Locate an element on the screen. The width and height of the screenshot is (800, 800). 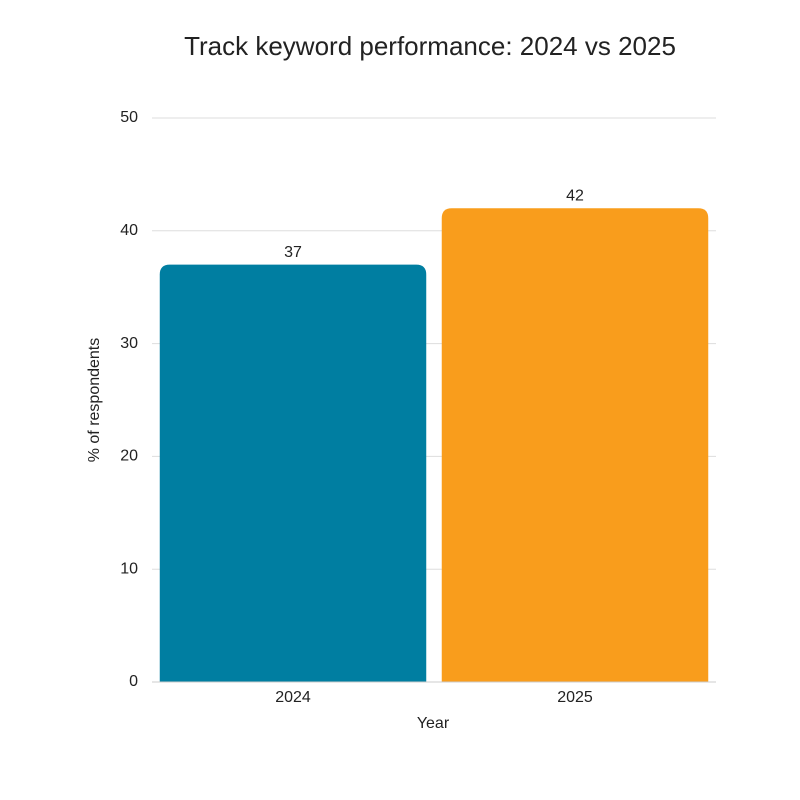
x-tick-label: 2024 is located at coordinates (293, 697).